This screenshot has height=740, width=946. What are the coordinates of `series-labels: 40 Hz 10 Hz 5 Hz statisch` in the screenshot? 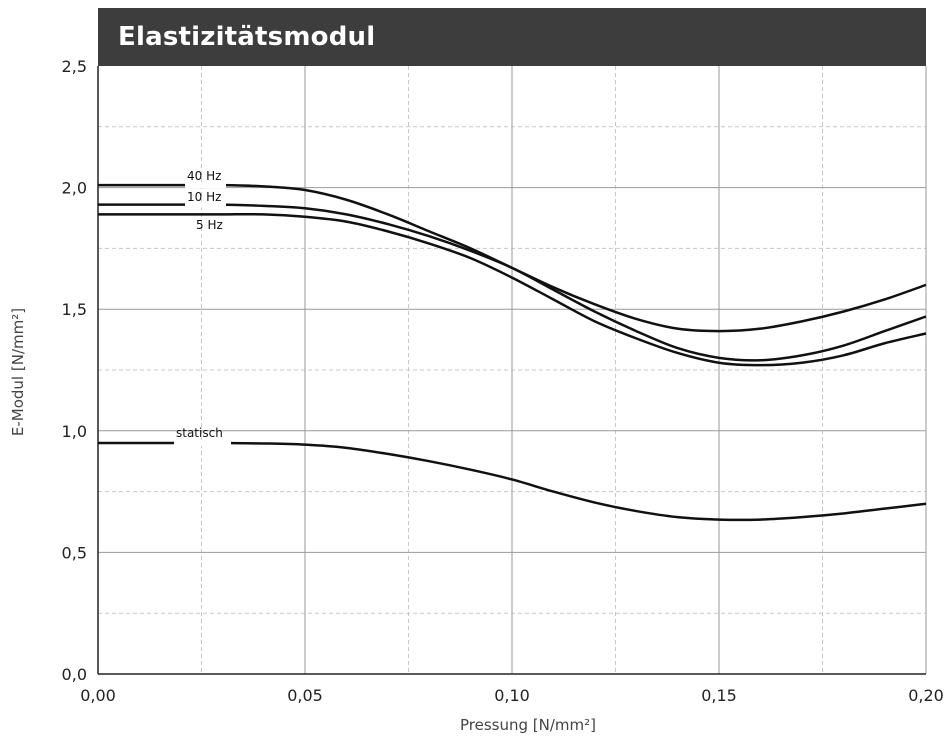 It's located at (202, 307).